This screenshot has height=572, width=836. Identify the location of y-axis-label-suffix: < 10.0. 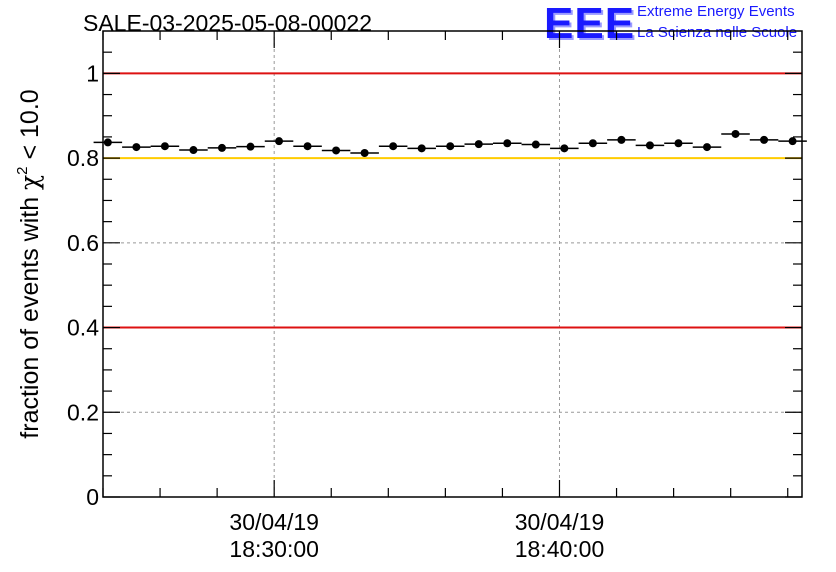
(30, 127).